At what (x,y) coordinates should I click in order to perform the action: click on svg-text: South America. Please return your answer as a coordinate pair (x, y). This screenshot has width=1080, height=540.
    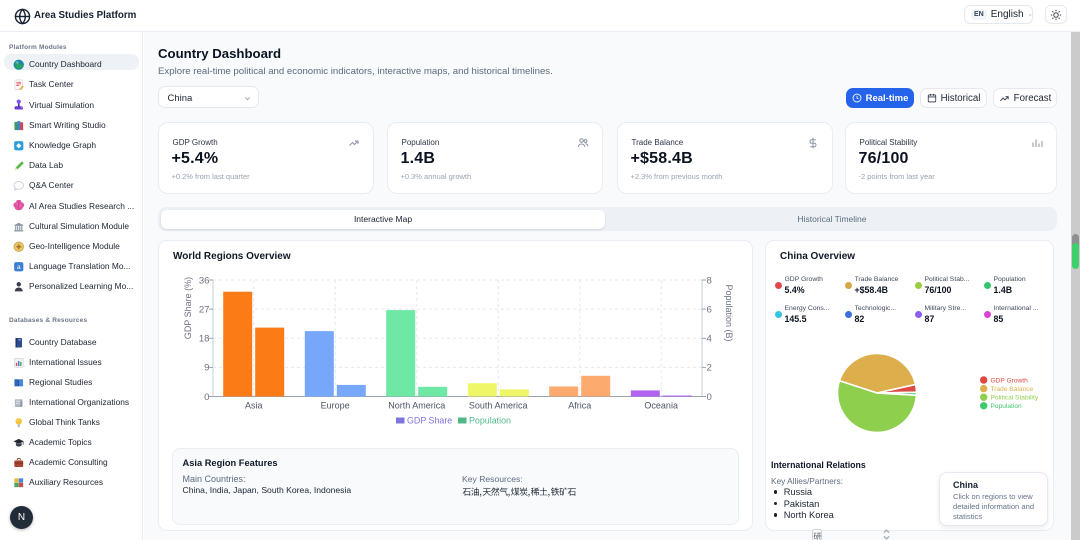
    Looking at the image, I should click on (498, 406).